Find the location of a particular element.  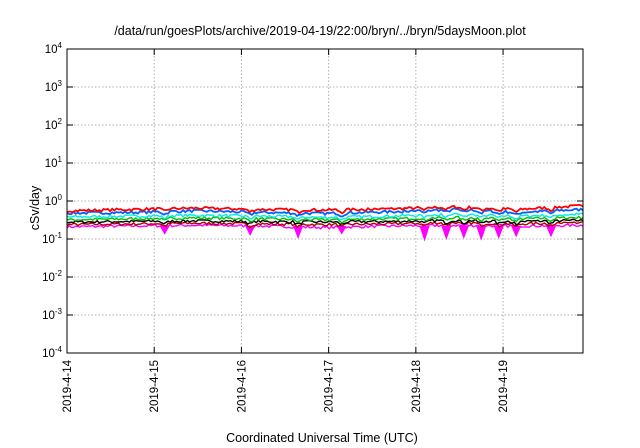

y-tick-label: 10⁻² is located at coordinates (52, 276).